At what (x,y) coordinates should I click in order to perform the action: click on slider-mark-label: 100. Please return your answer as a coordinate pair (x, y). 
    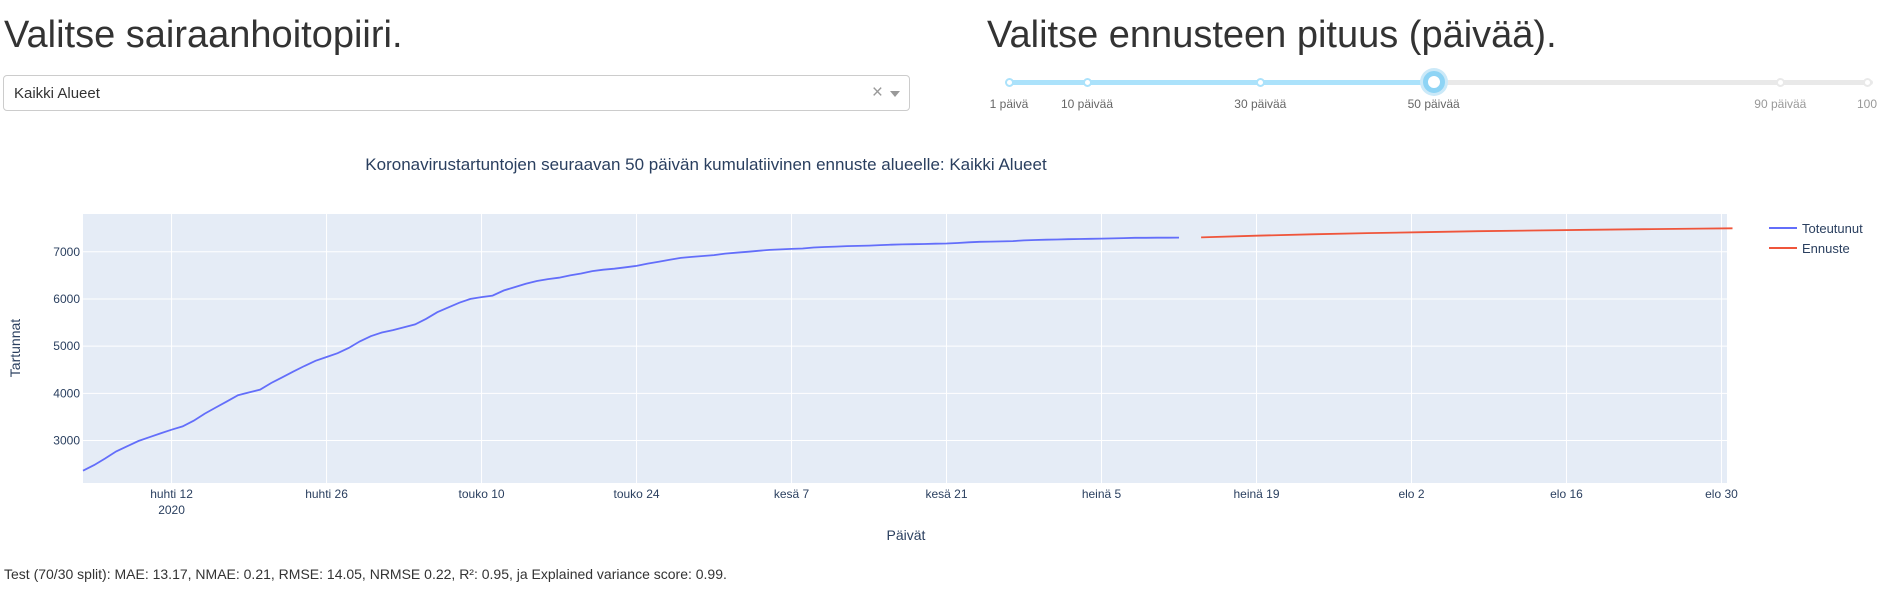
    Looking at the image, I should click on (1867, 104).